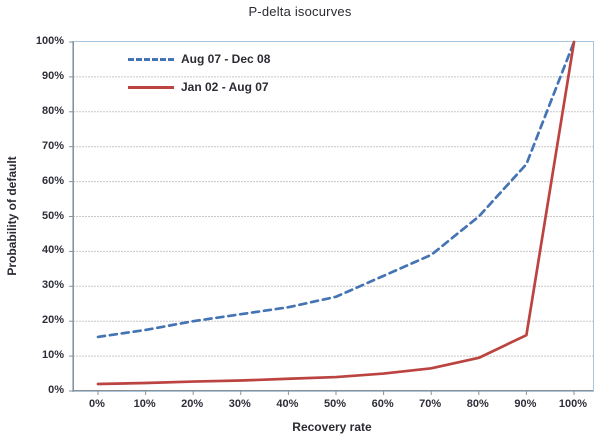 Image resolution: width=600 pixels, height=448 pixels. What do you see at coordinates (477, 404) in the screenshot?
I see `x-tick-label: 80%` at bounding box center [477, 404].